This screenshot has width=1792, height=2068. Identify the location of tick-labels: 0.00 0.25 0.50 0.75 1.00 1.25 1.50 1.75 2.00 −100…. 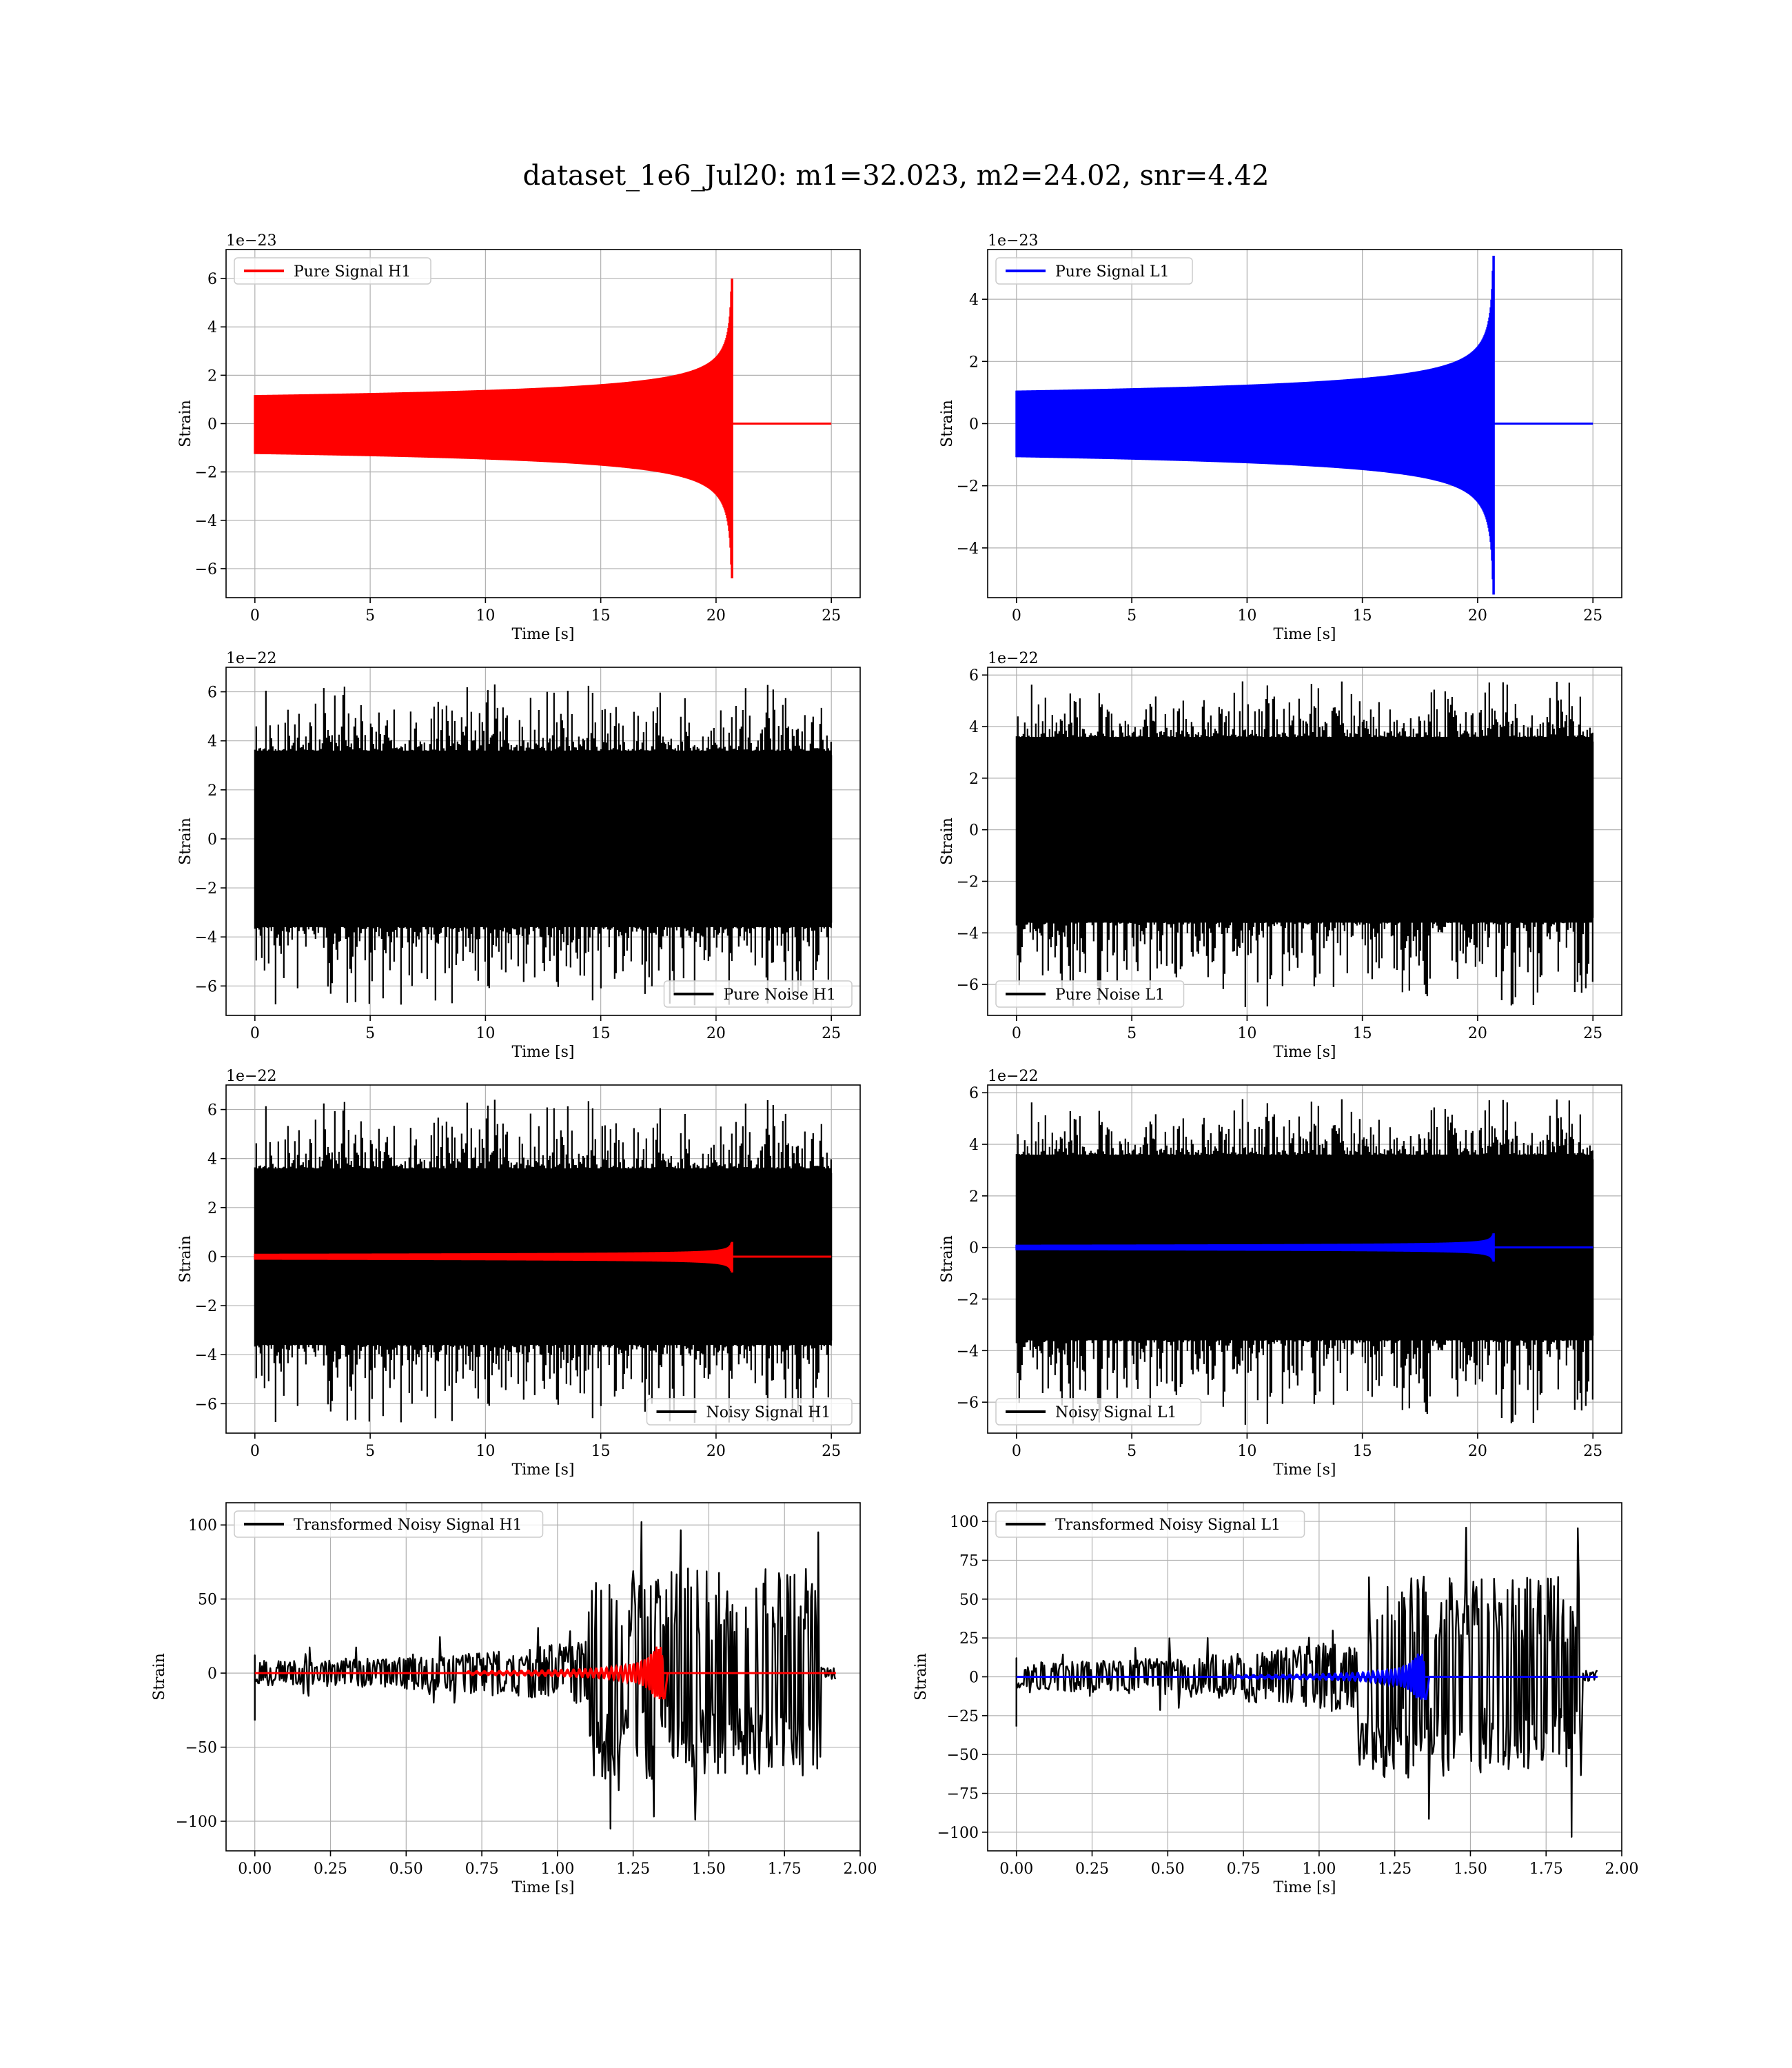
(1288, 1696).